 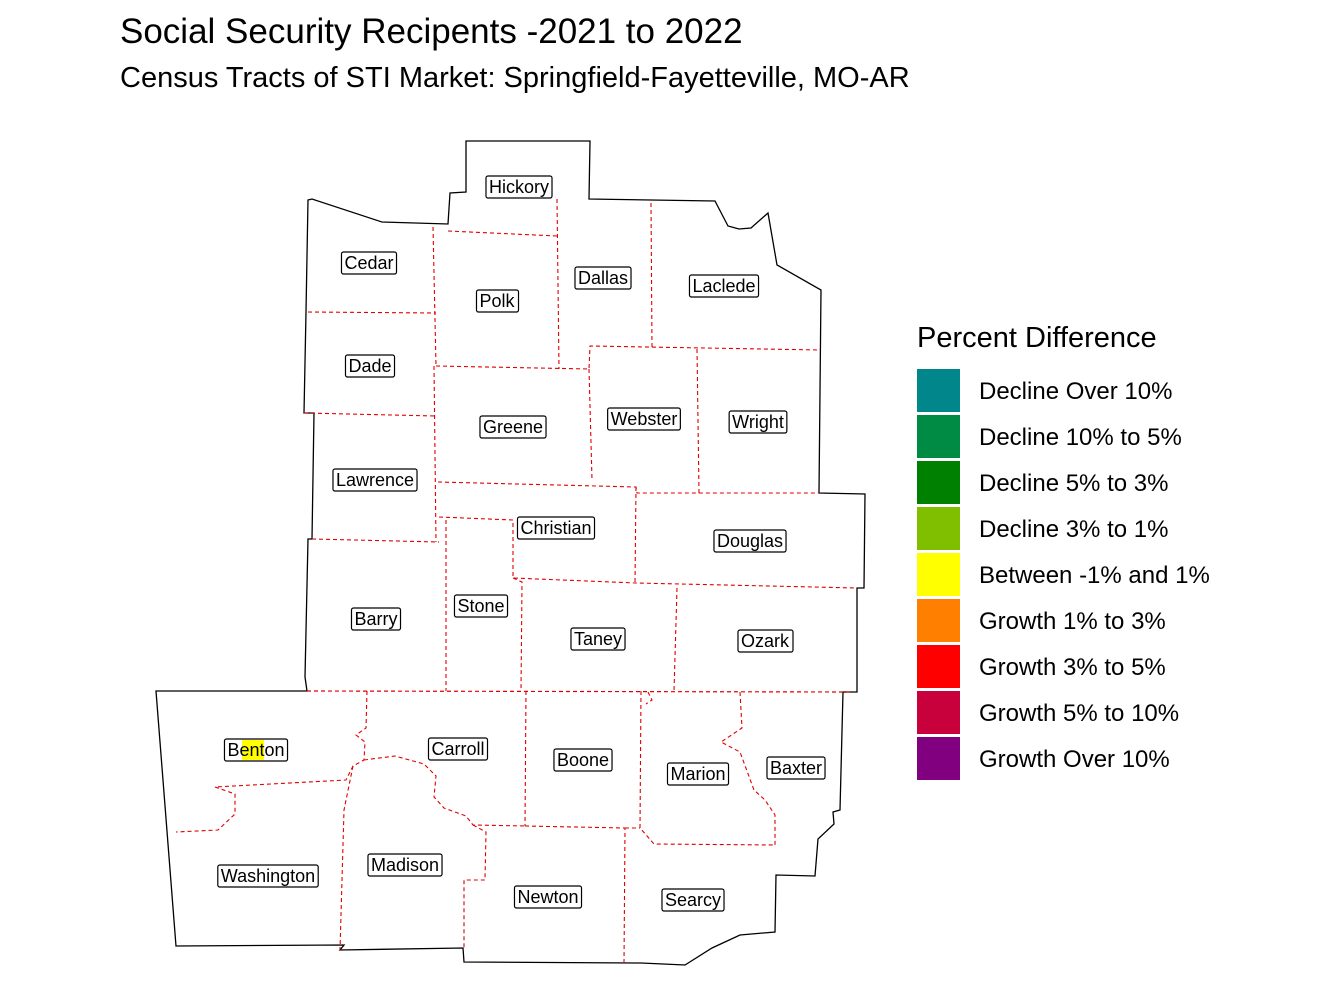 I want to click on county-label-baxter: Baxter, so click(x=796, y=768).